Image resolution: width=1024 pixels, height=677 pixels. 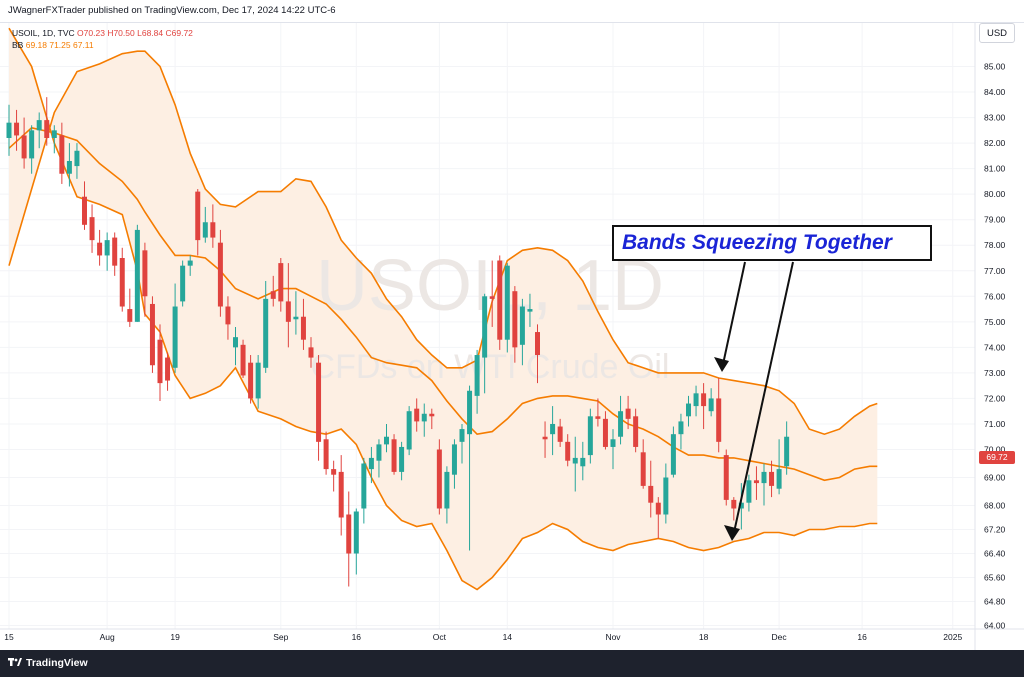 I want to click on symbol-info: USOIL, 1D, TVC, so click(x=43, y=33).